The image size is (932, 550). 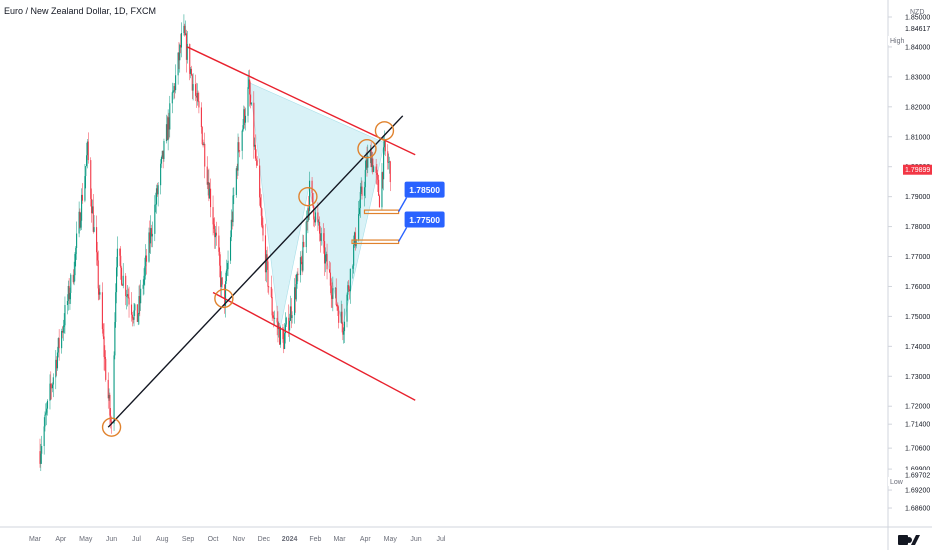 I want to click on time-tick-label: Oct, so click(x=213, y=539).